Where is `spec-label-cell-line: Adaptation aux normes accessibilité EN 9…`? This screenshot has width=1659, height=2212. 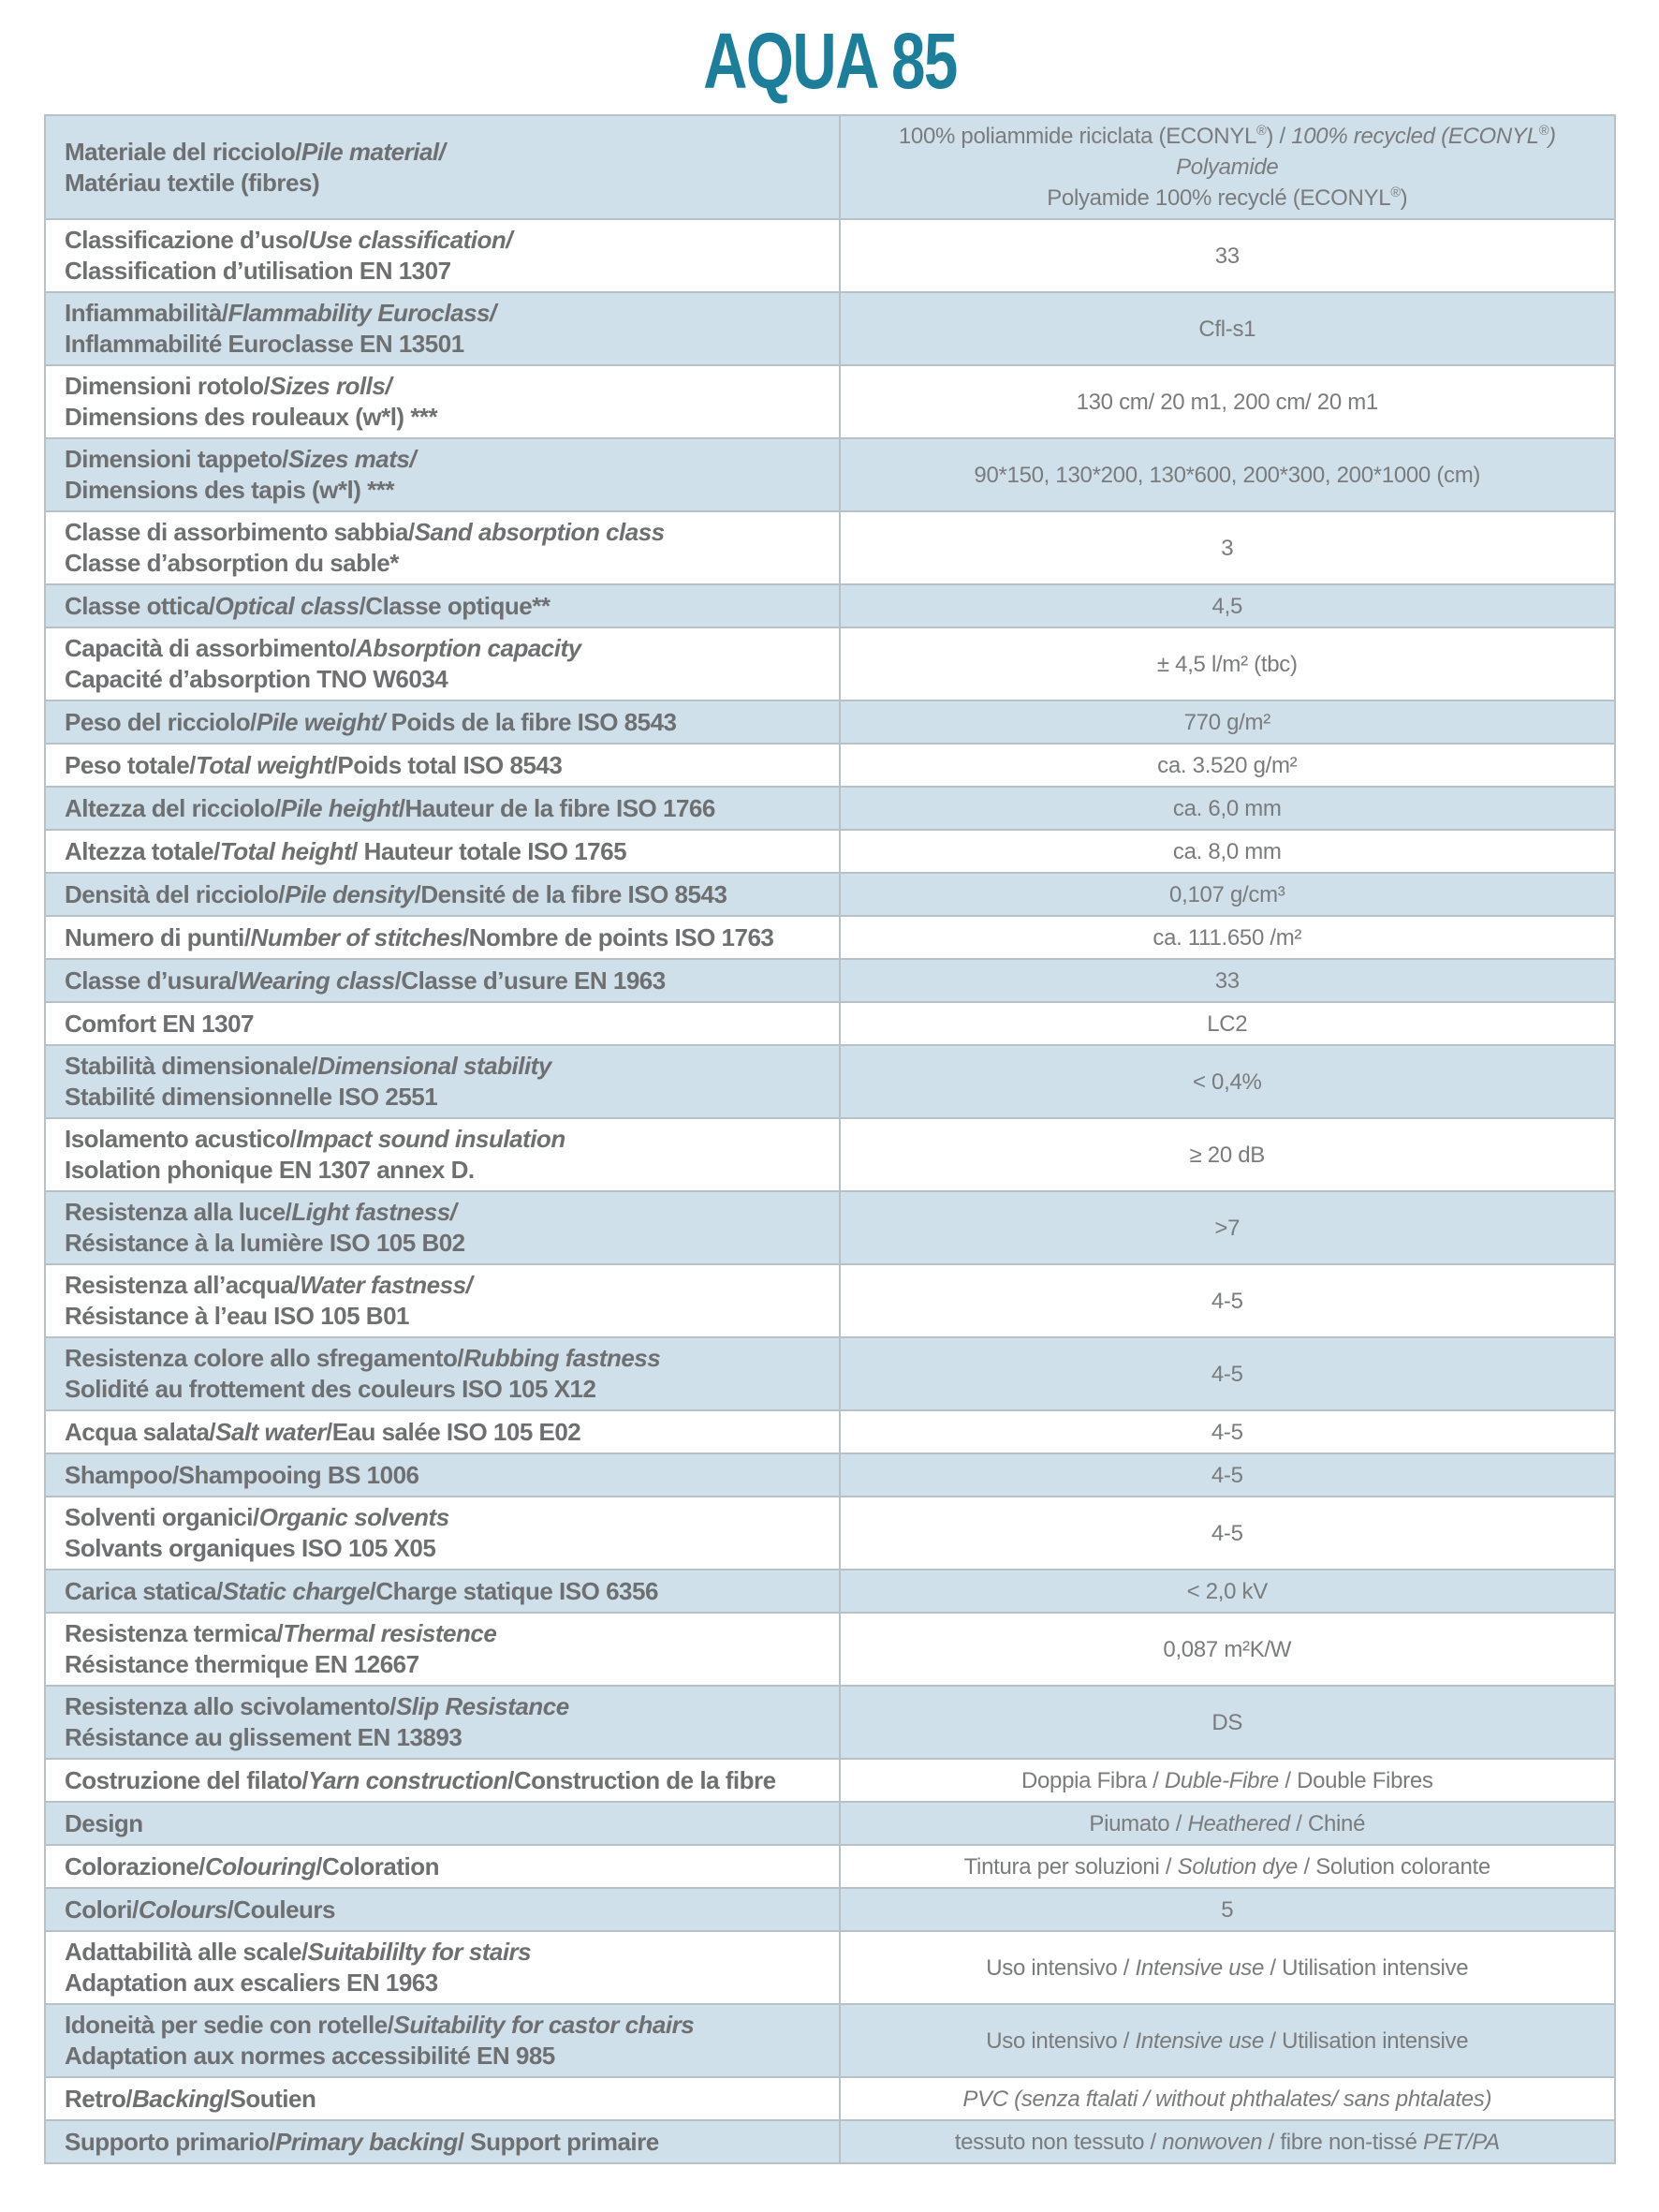 spec-label-cell-line: Adaptation aux normes accessibilité EN 9… is located at coordinates (310, 2056).